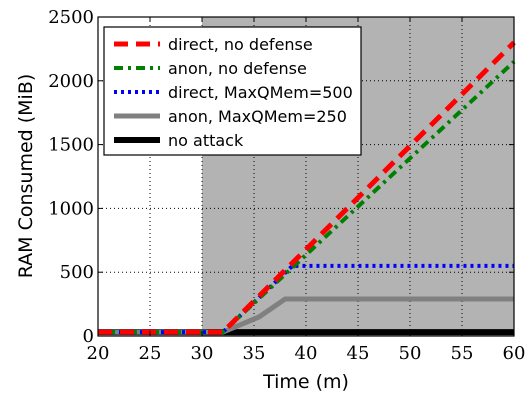  I want to click on x-tick-label: 60, so click(514, 353).